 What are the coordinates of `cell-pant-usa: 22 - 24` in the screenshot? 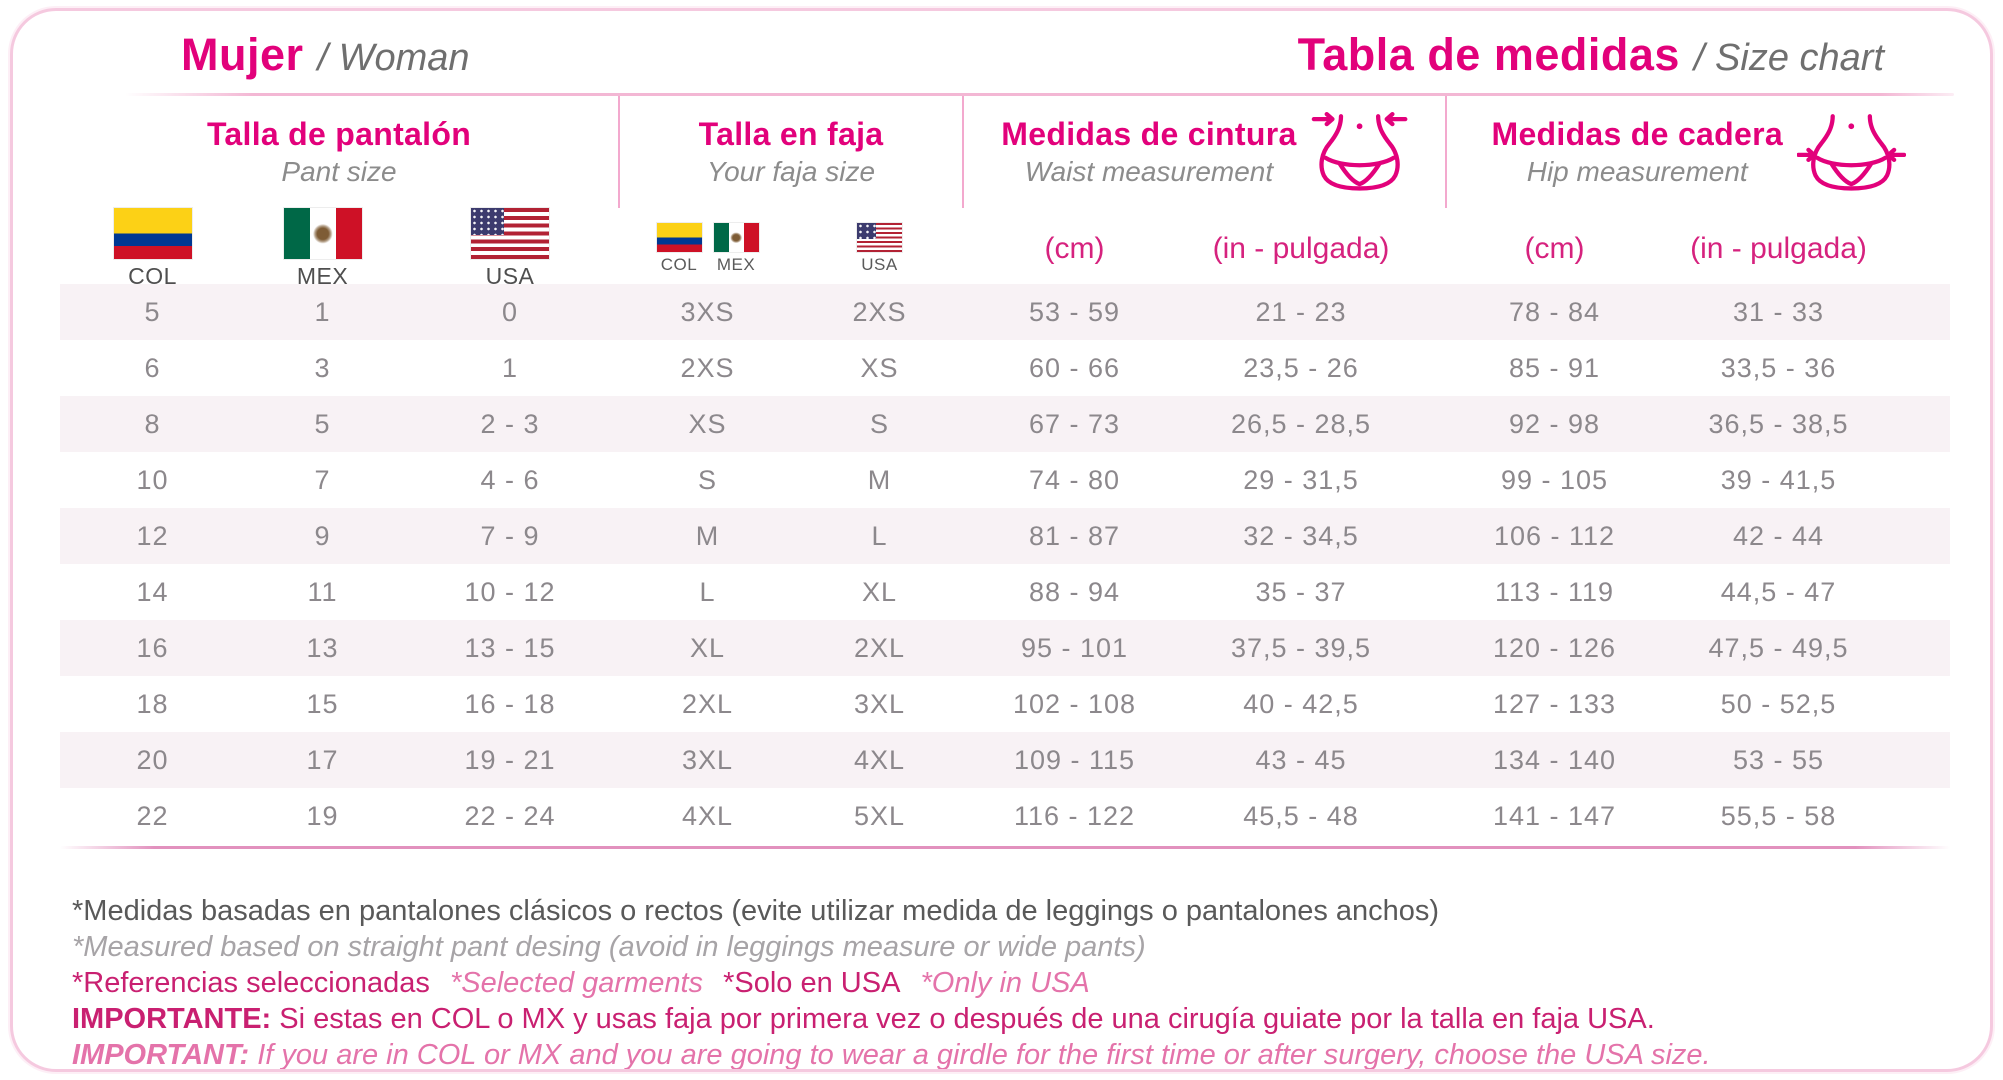 It's located at (510, 815).